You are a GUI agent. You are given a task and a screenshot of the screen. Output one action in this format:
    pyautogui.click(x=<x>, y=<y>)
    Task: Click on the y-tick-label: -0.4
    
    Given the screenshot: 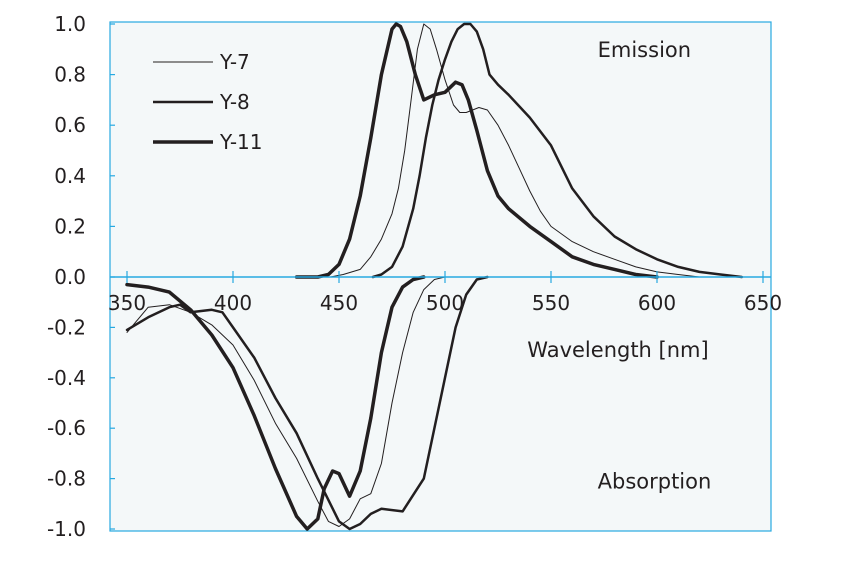 What is the action you would take?
    pyautogui.click(x=66, y=378)
    